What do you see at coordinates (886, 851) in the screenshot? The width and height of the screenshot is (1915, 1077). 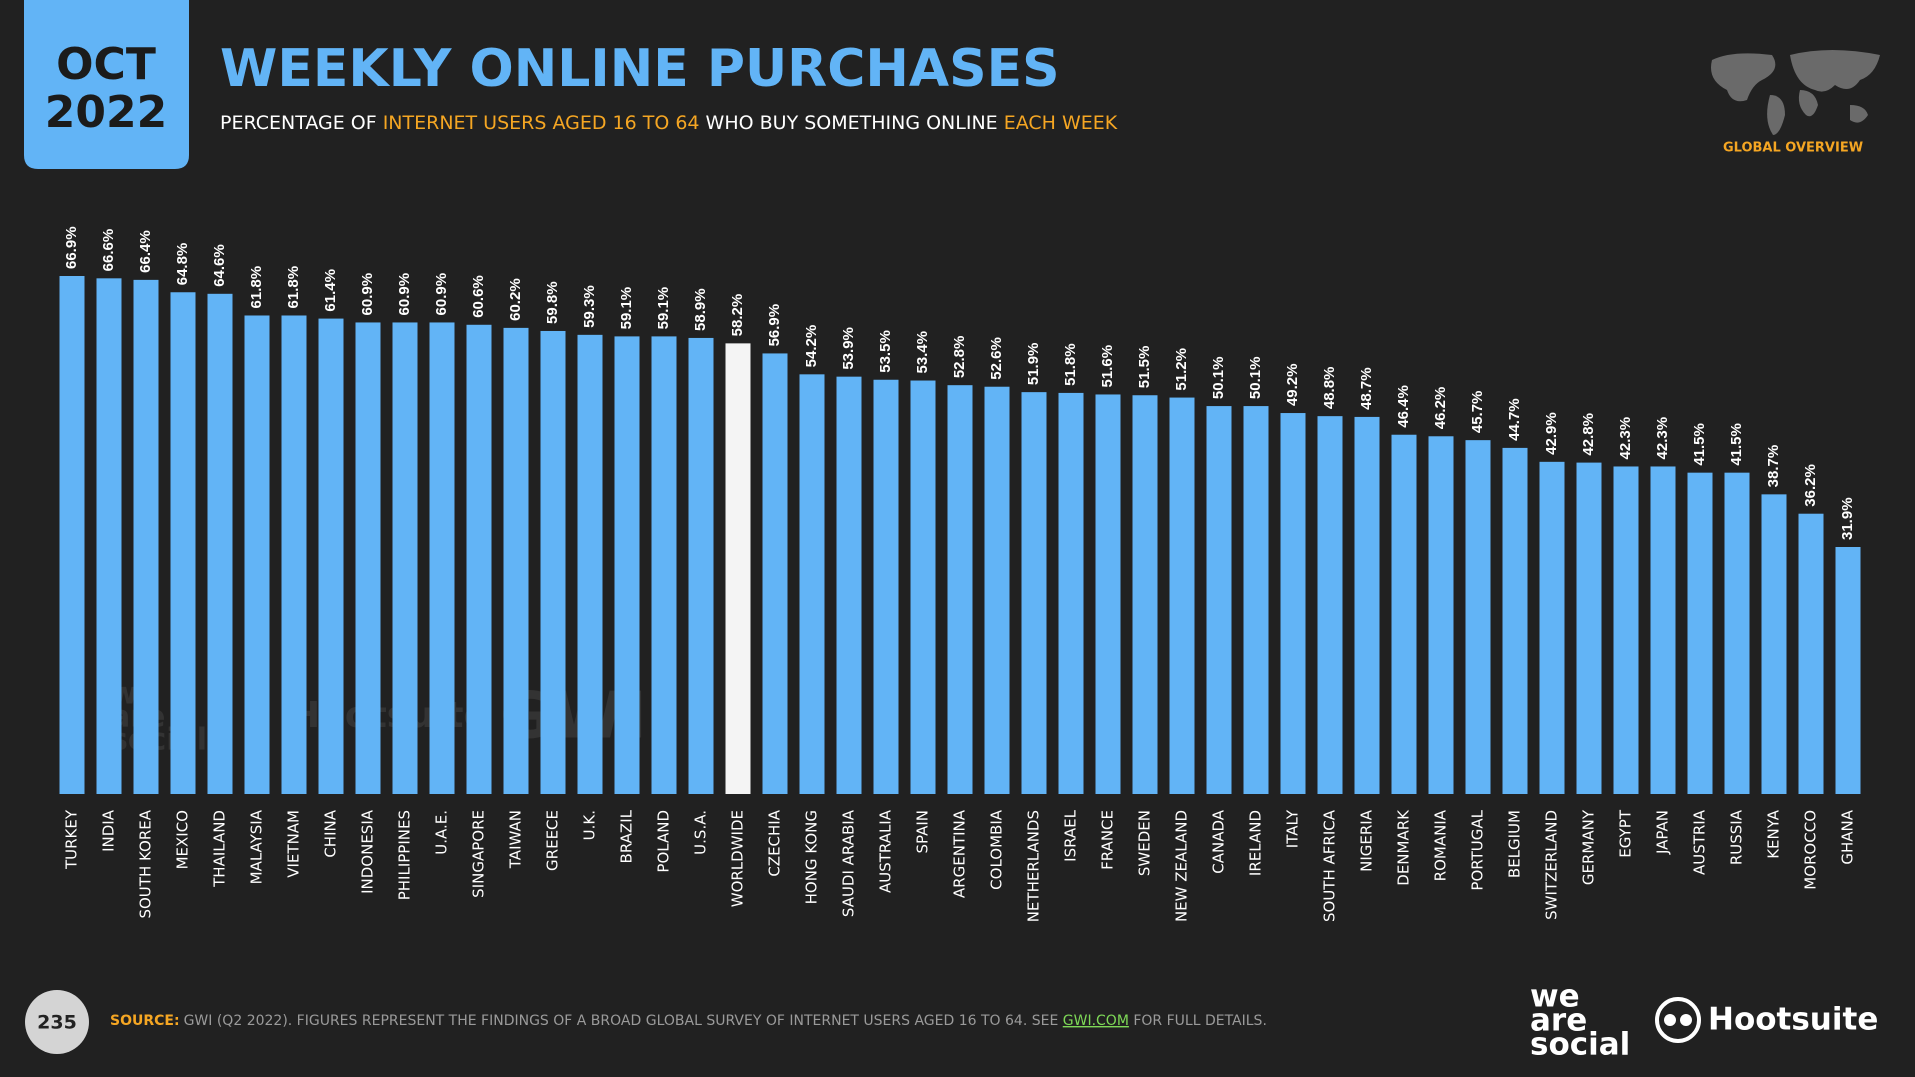 I see `category-label: AUSTRALIA` at bounding box center [886, 851].